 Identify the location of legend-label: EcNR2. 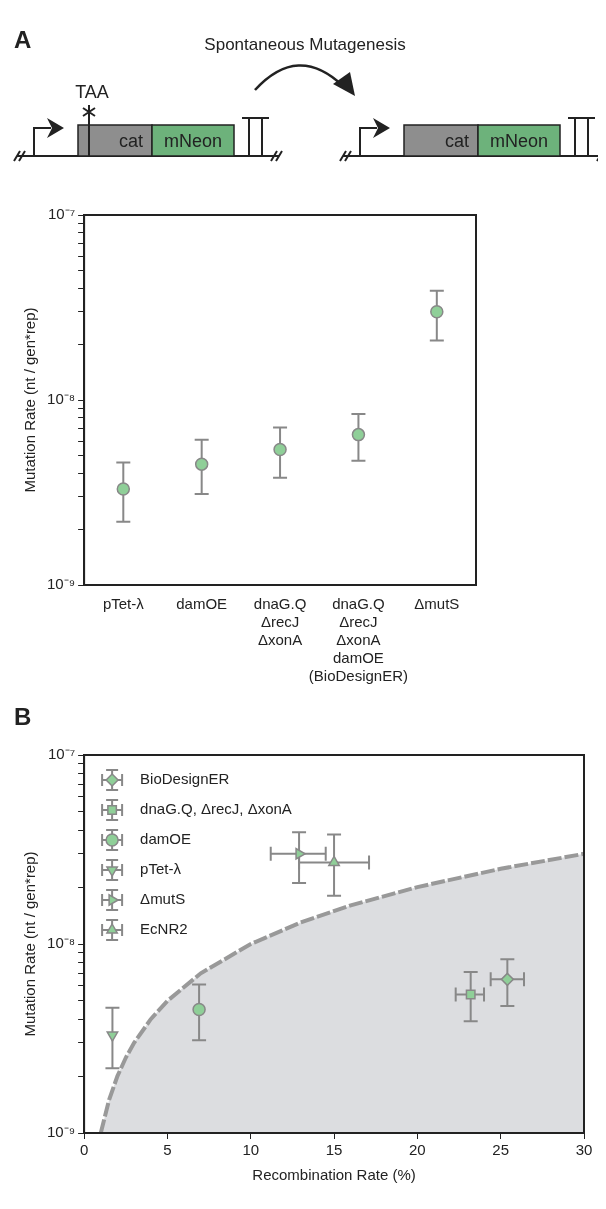
(164, 929).